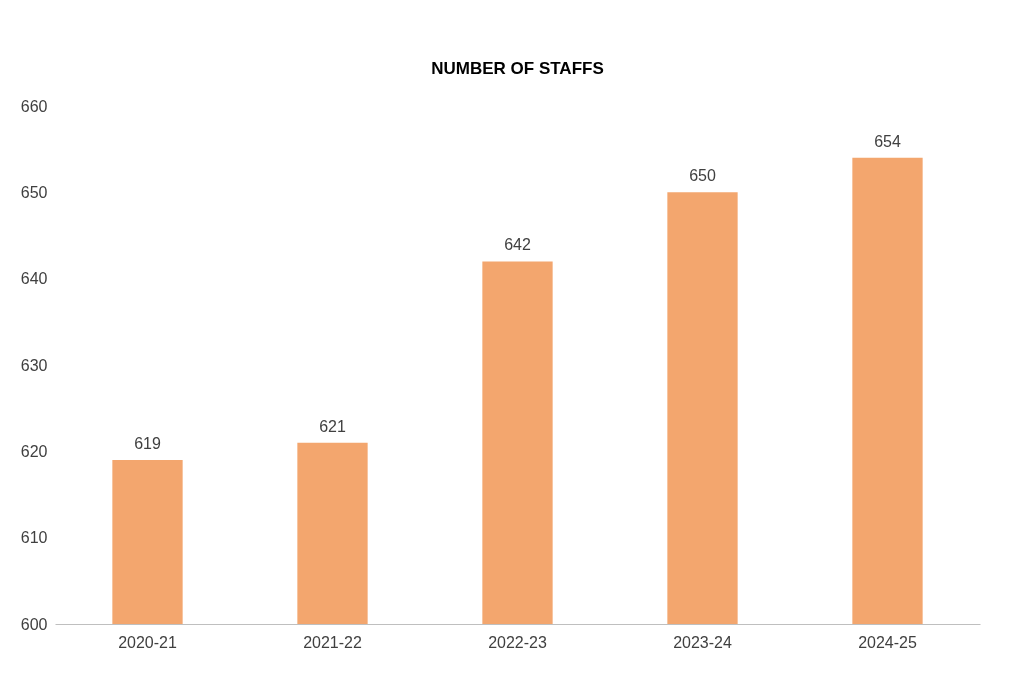 The image size is (1009, 694). Describe the element at coordinates (517, 68) in the screenshot. I see `chart-title: NUMBER OF STAFFS` at that location.